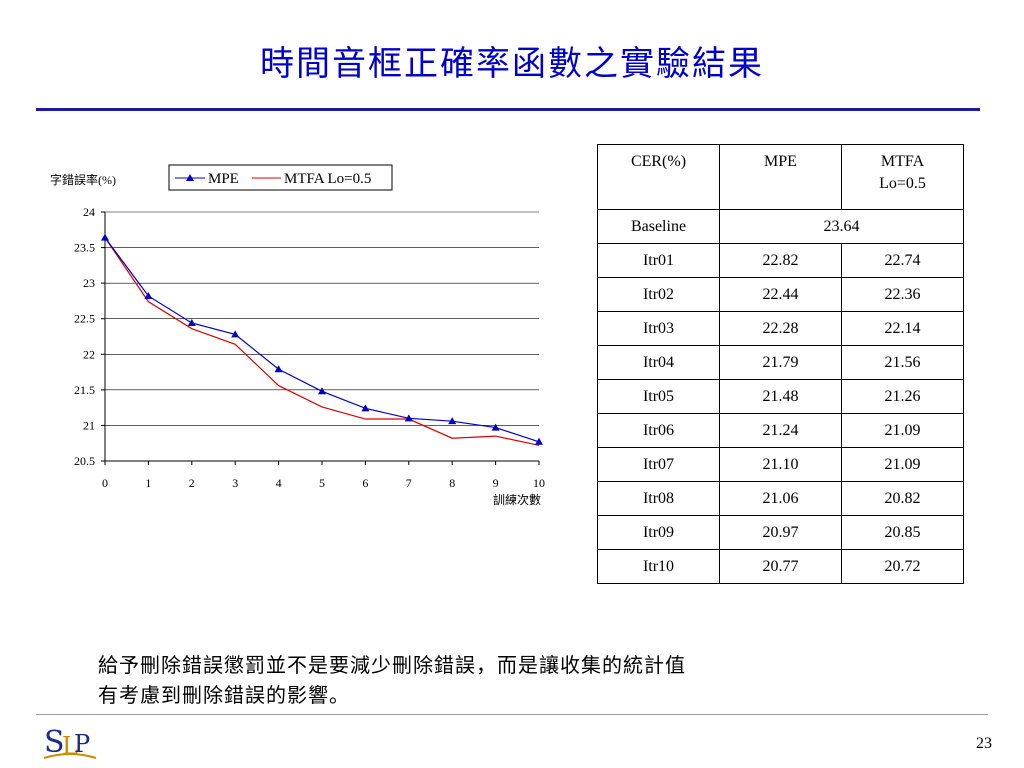 The width and height of the screenshot is (1024, 768). I want to click on x-tick-label: 6, so click(365, 483).